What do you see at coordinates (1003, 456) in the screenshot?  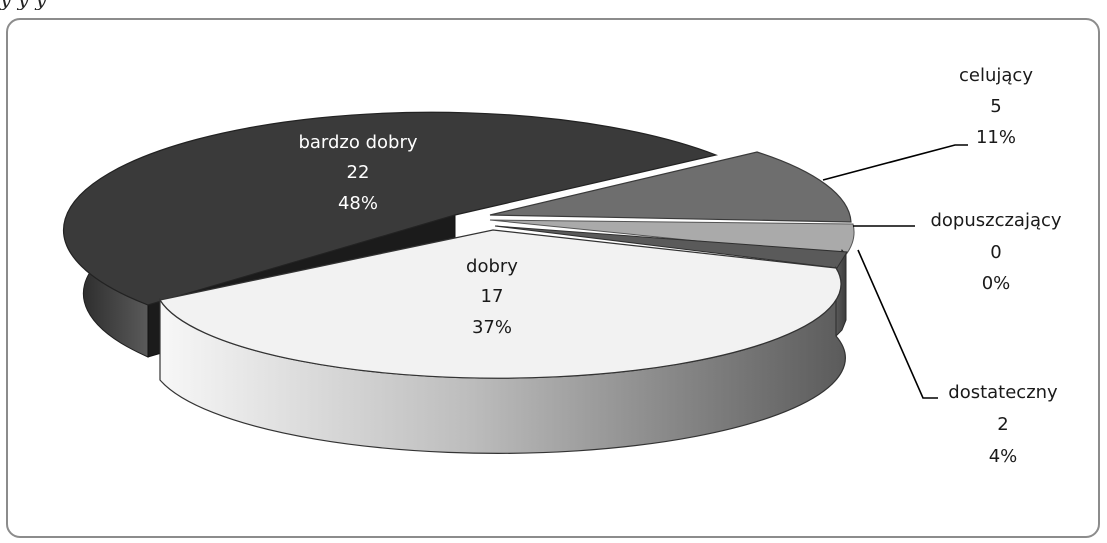 I see `label-dostateczny-percent: 4%` at bounding box center [1003, 456].